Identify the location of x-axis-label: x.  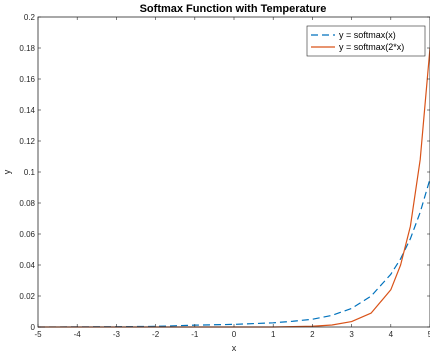
(234, 348).